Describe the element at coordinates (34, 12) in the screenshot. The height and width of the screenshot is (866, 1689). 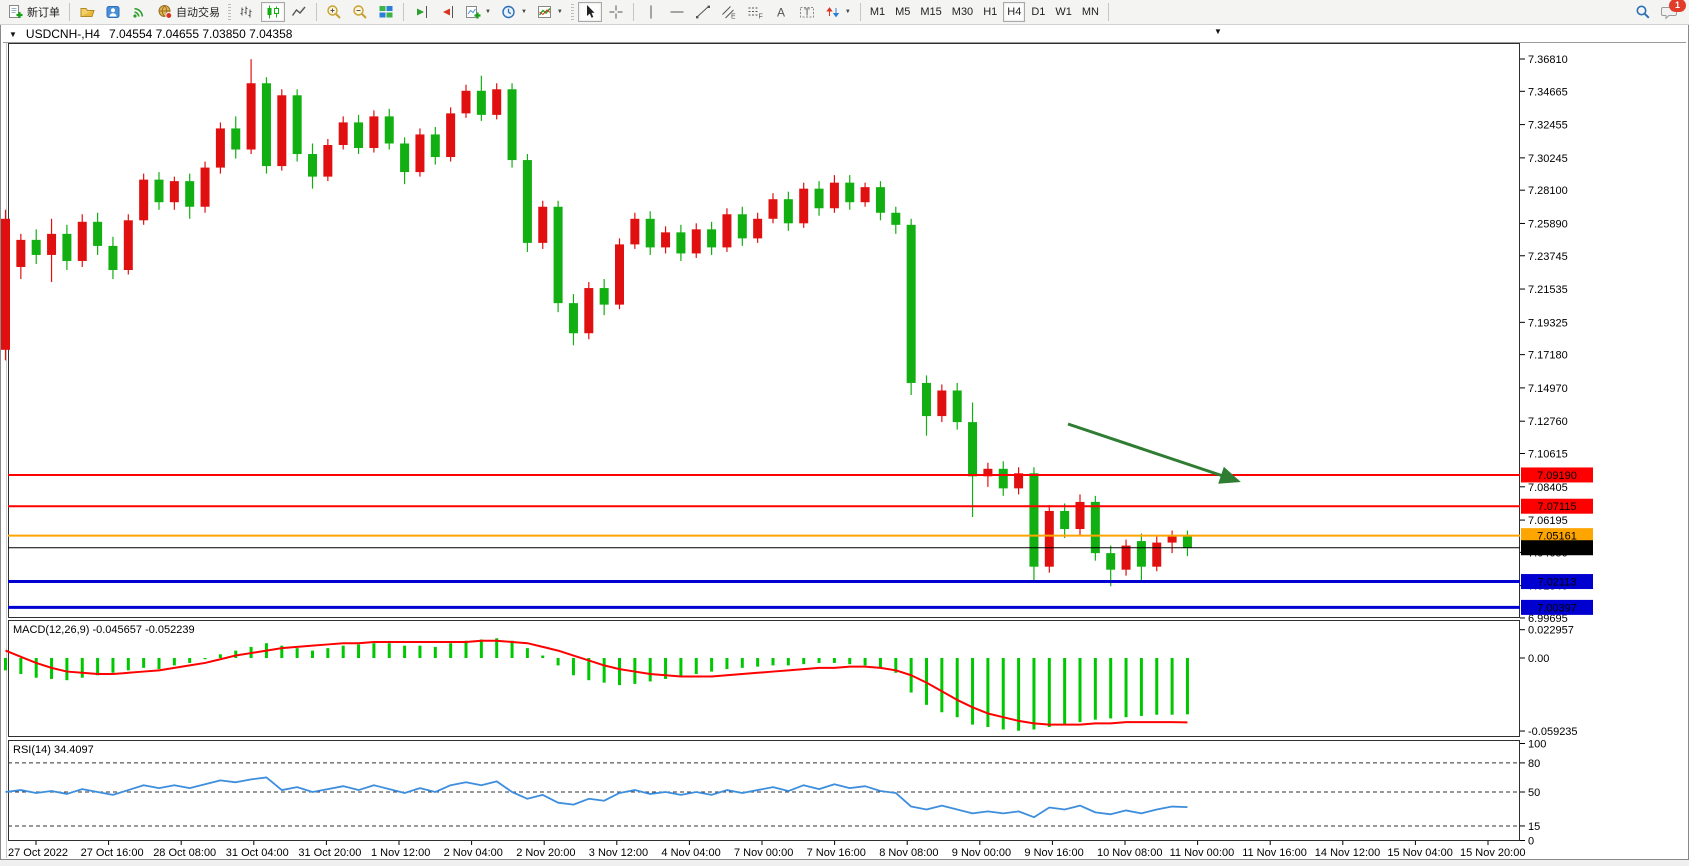
I see `new-order-button: 新订单` at that location.